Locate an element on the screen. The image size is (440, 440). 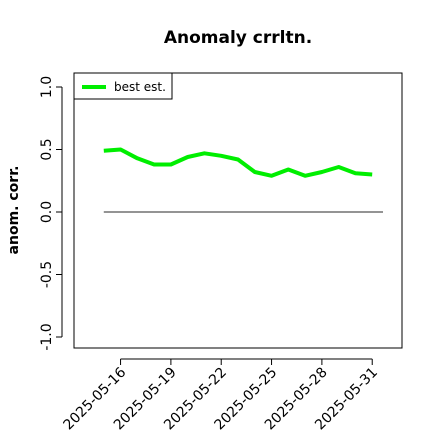
y-tick-label: 1.0 is located at coordinates (47, 87).